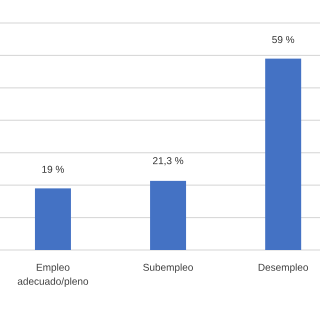  Describe the element at coordinates (168, 161) in the screenshot. I see `data-label: 21,3 %` at that location.